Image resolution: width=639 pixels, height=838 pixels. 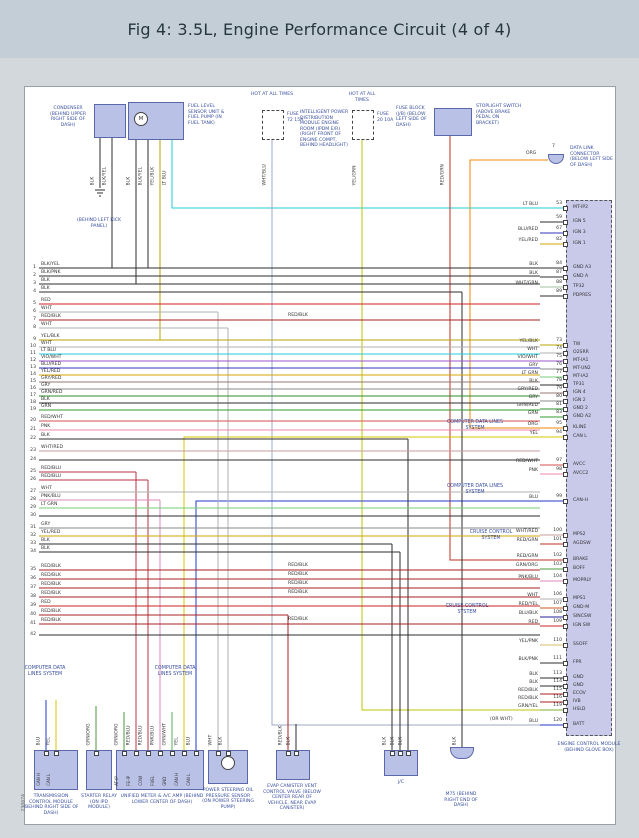 What do you see at coordinates (362, 97) in the screenshot?
I see `component-note-fuse-20: HOT AT ALL TIMES` at bounding box center [362, 97].